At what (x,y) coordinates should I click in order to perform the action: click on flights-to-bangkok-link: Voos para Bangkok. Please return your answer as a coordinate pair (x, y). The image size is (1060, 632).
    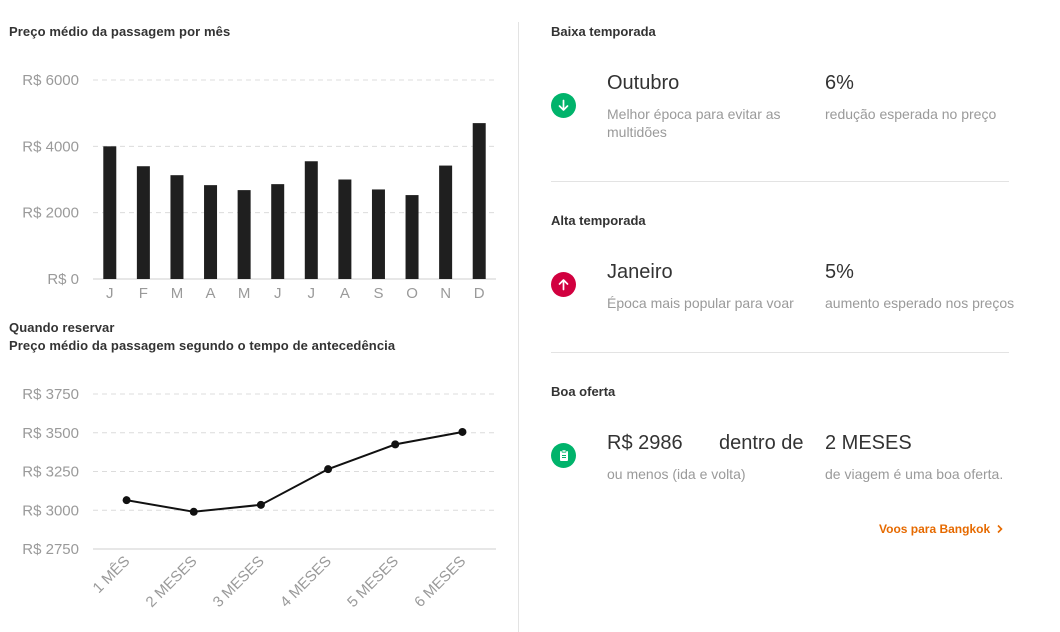
    Looking at the image, I should click on (942, 529).